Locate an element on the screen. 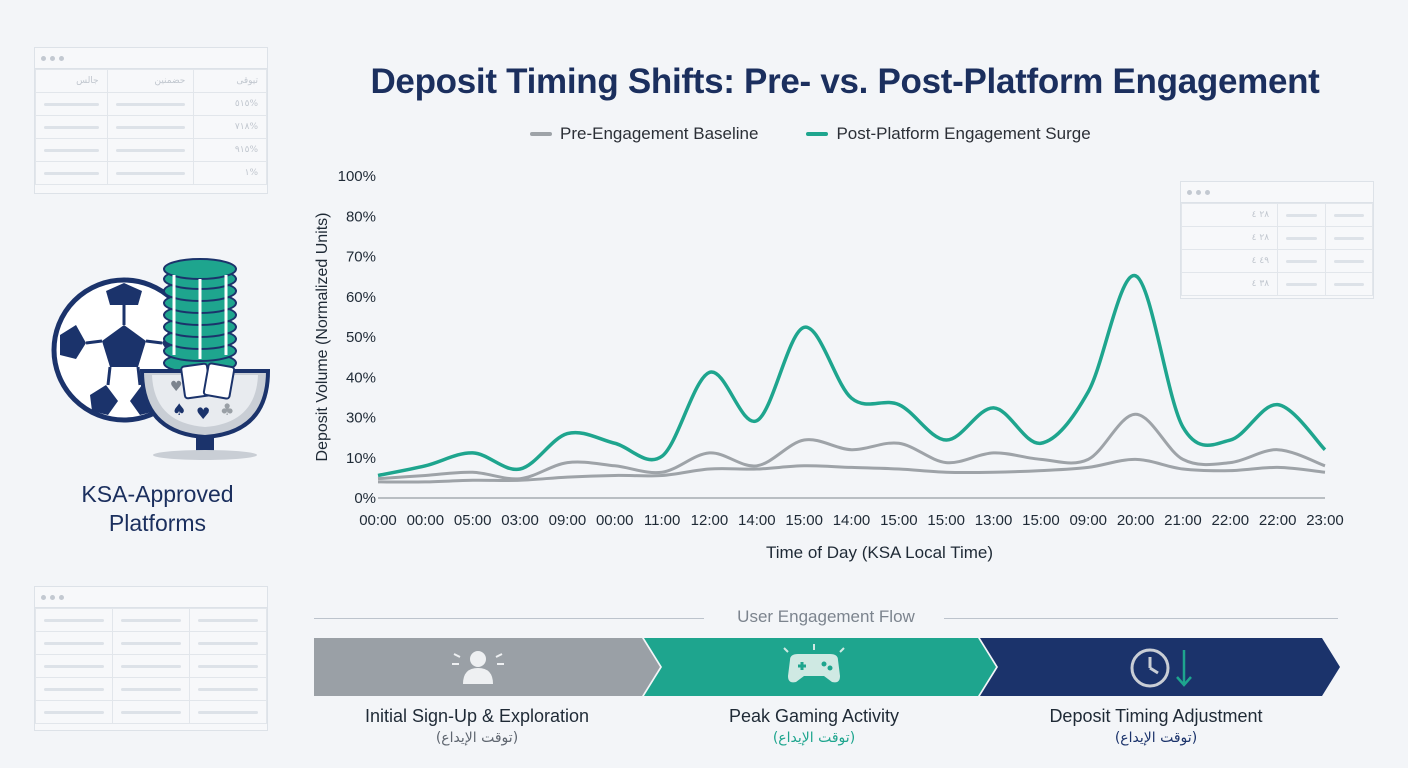 The image size is (1408, 768). flow-title-text: User Engagement Flow is located at coordinates (826, 616).